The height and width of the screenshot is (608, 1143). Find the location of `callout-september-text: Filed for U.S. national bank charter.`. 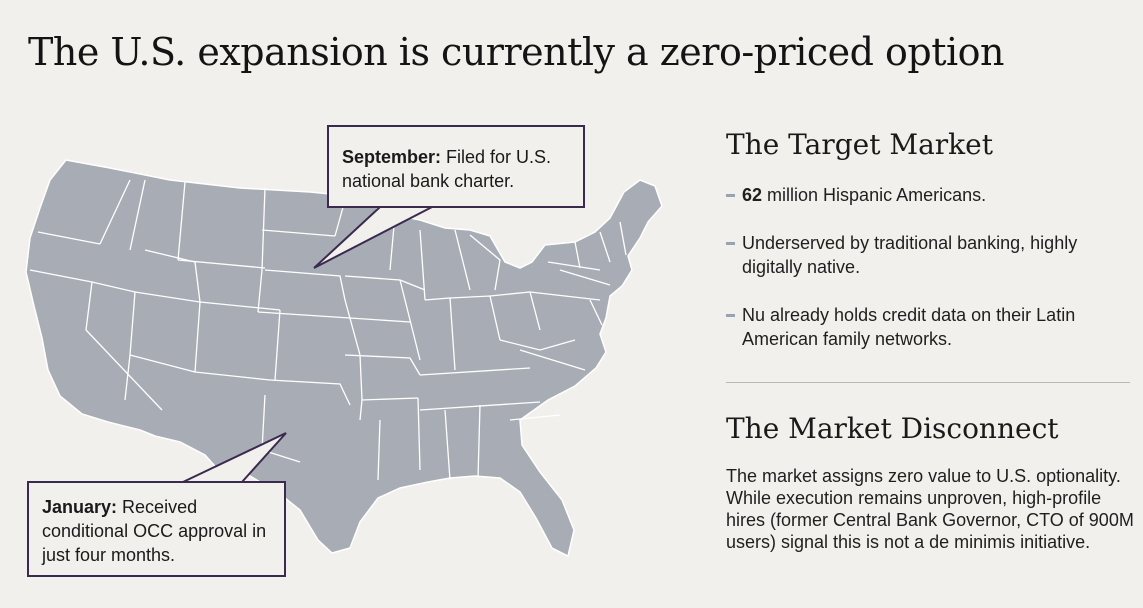

callout-september-text: Filed for U.S. national bank charter. is located at coordinates (447, 169).